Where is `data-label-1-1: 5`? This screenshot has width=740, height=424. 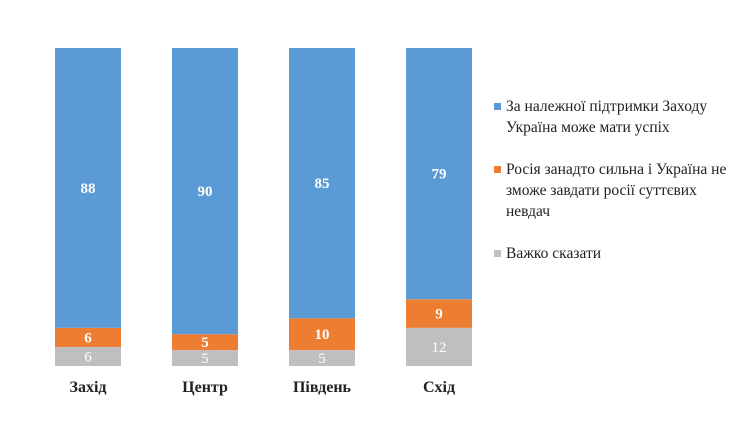 data-label-1-1: 5 is located at coordinates (205, 343).